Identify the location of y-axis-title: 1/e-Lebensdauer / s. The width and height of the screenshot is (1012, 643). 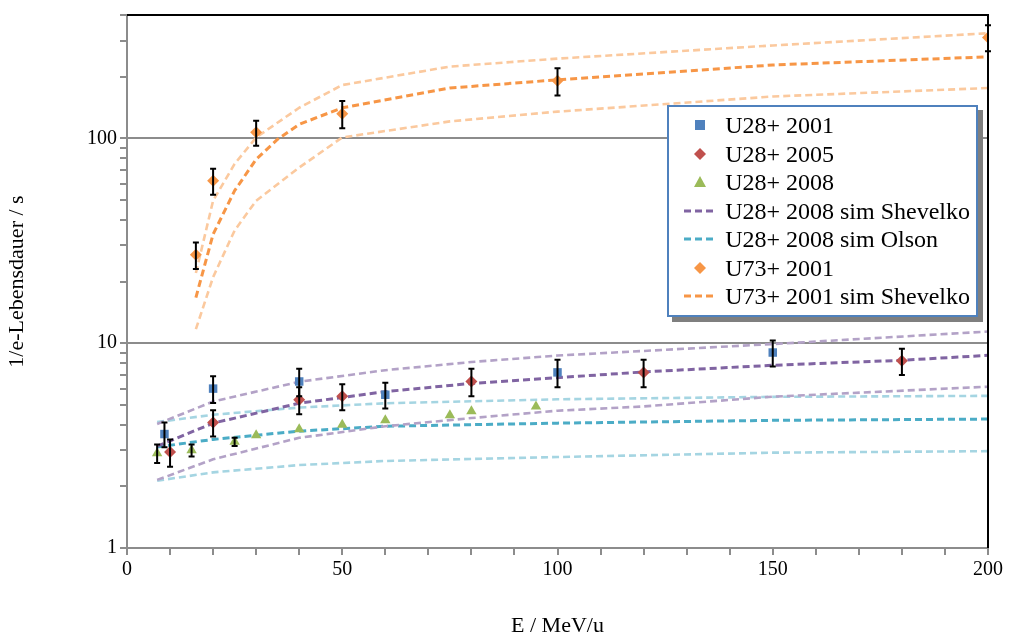
(15, 281).